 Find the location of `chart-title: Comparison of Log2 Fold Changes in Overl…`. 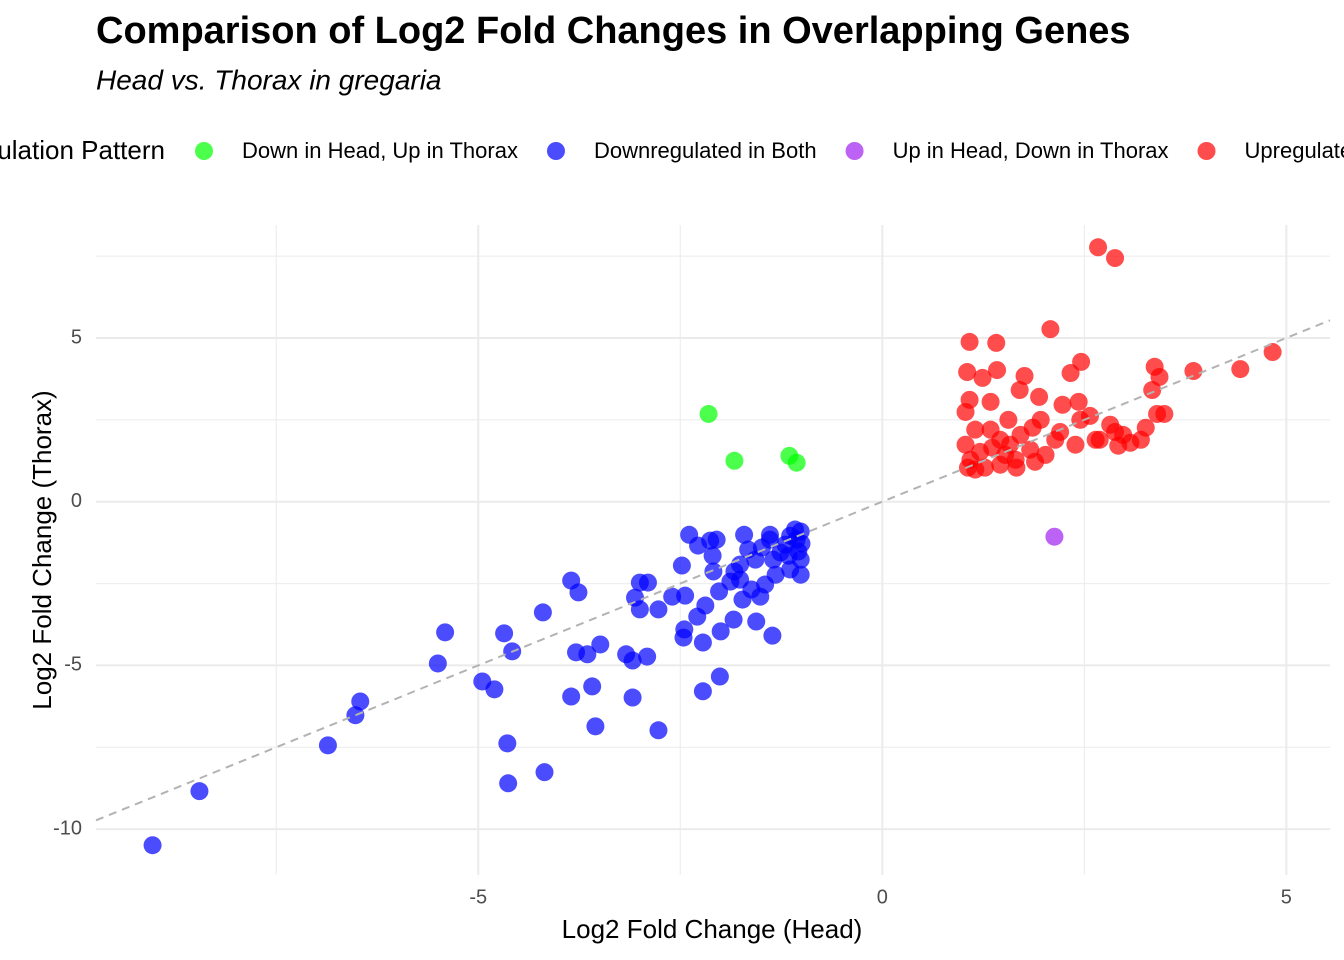

chart-title: Comparison of Log2 Fold Changes in Overl… is located at coordinates (613, 31).